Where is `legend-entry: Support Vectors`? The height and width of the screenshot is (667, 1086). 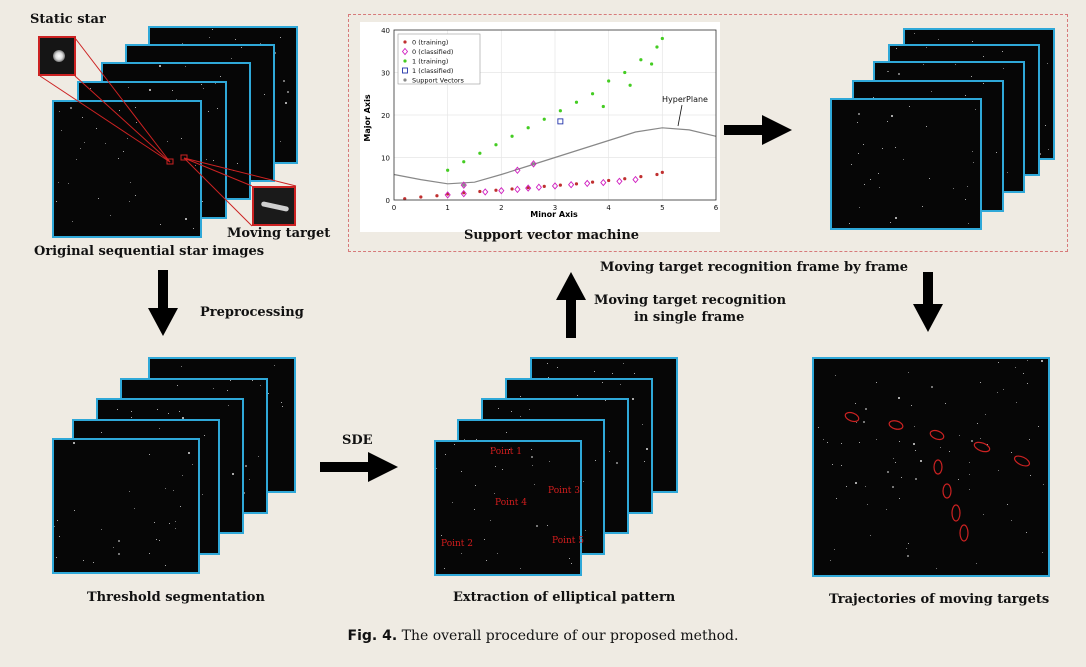
legend-entry: Support Vectors is located at coordinates (438, 81).